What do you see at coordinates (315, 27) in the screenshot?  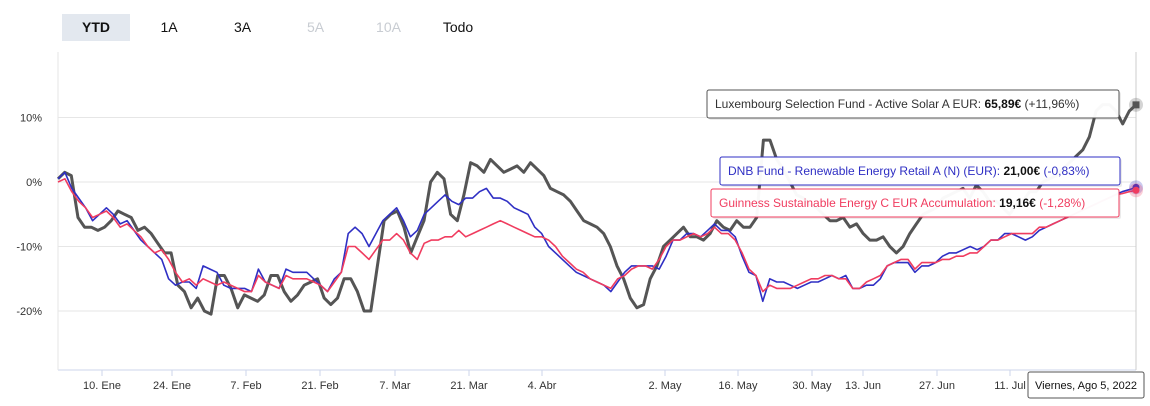 I see `range-button-5a: 5A` at bounding box center [315, 27].